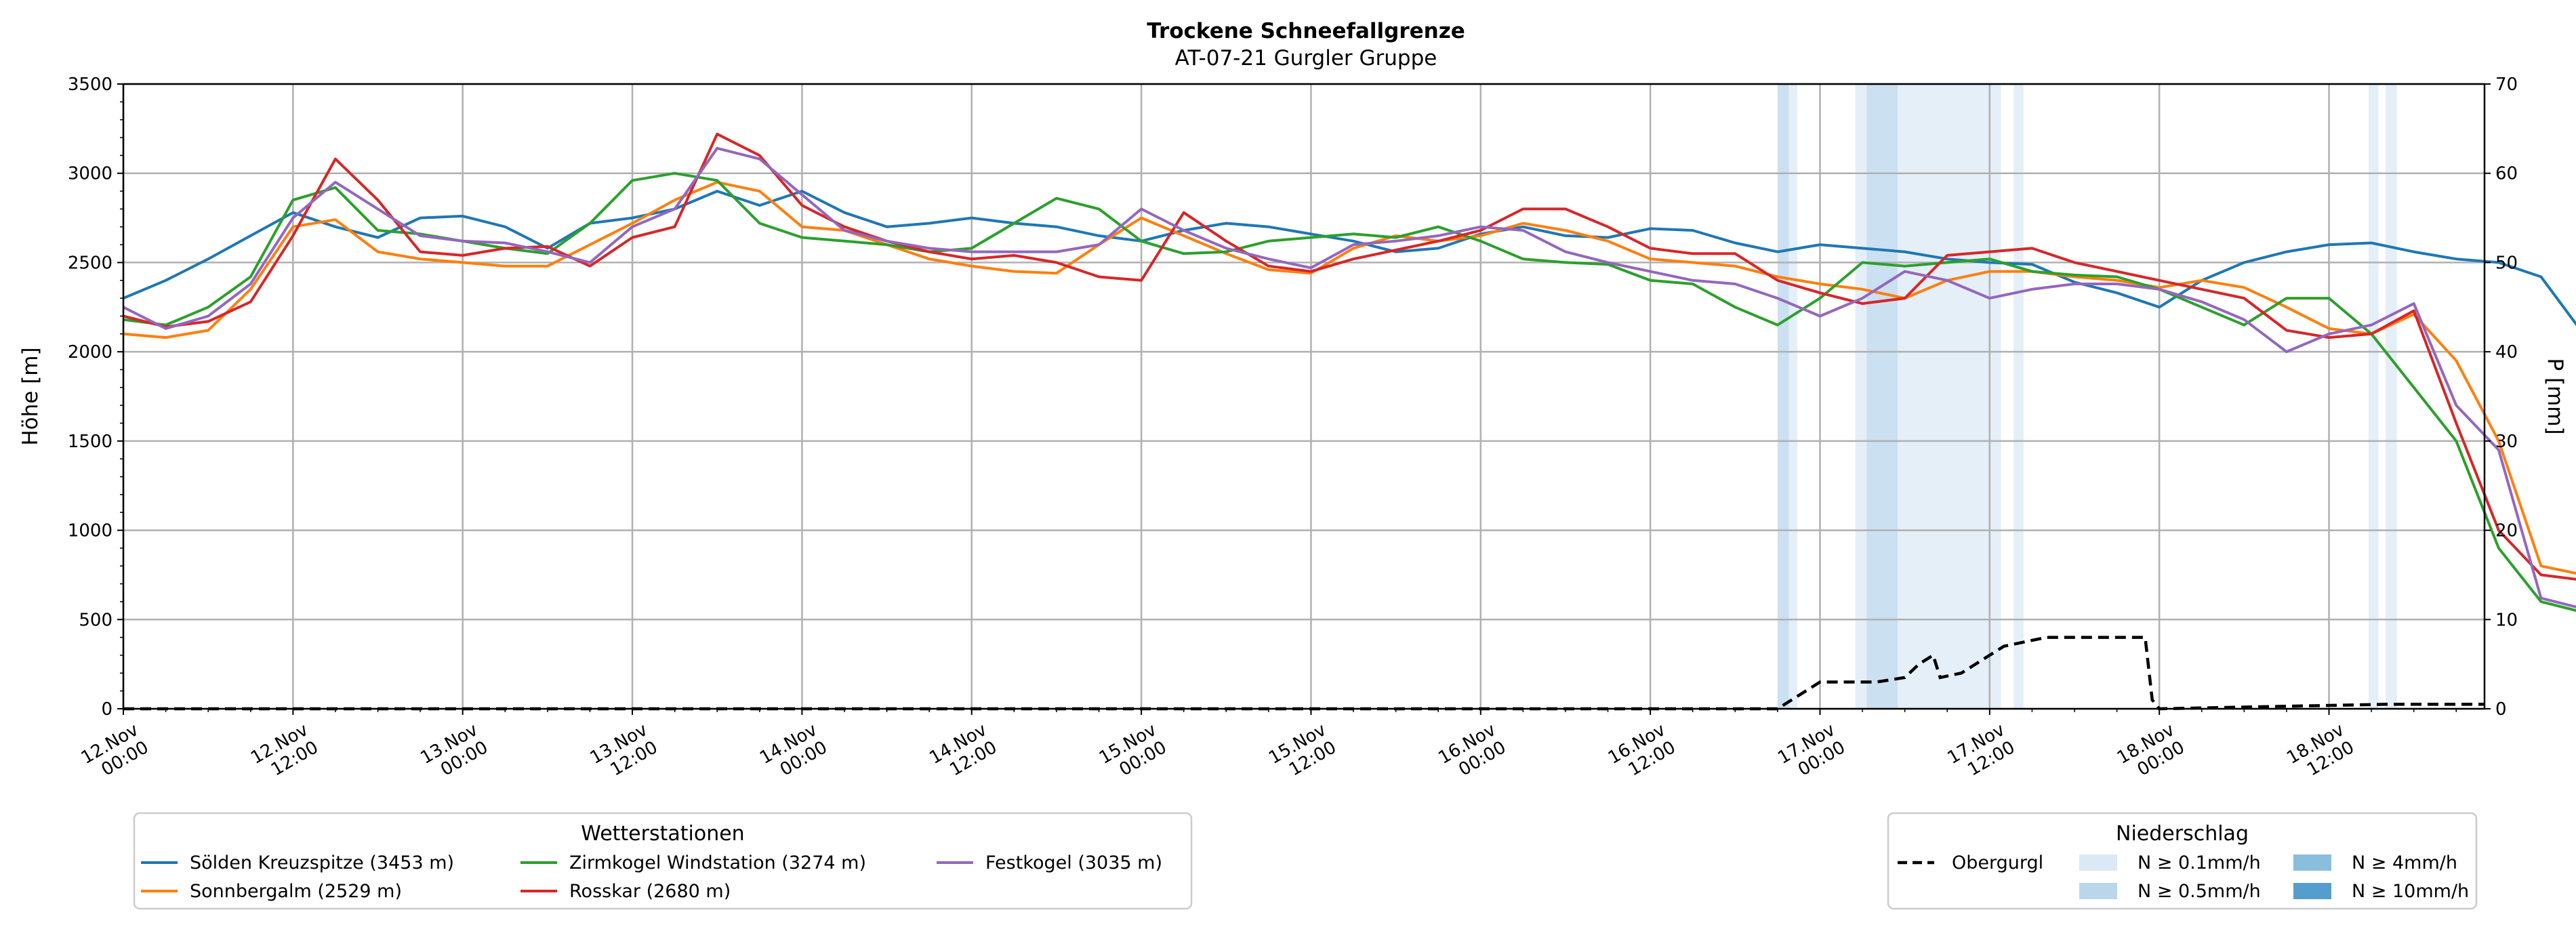 Image resolution: width=2576 pixels, height=929 pixels. I want to click on x-tick-label: 13.Nov00:00, so click(454, 753).